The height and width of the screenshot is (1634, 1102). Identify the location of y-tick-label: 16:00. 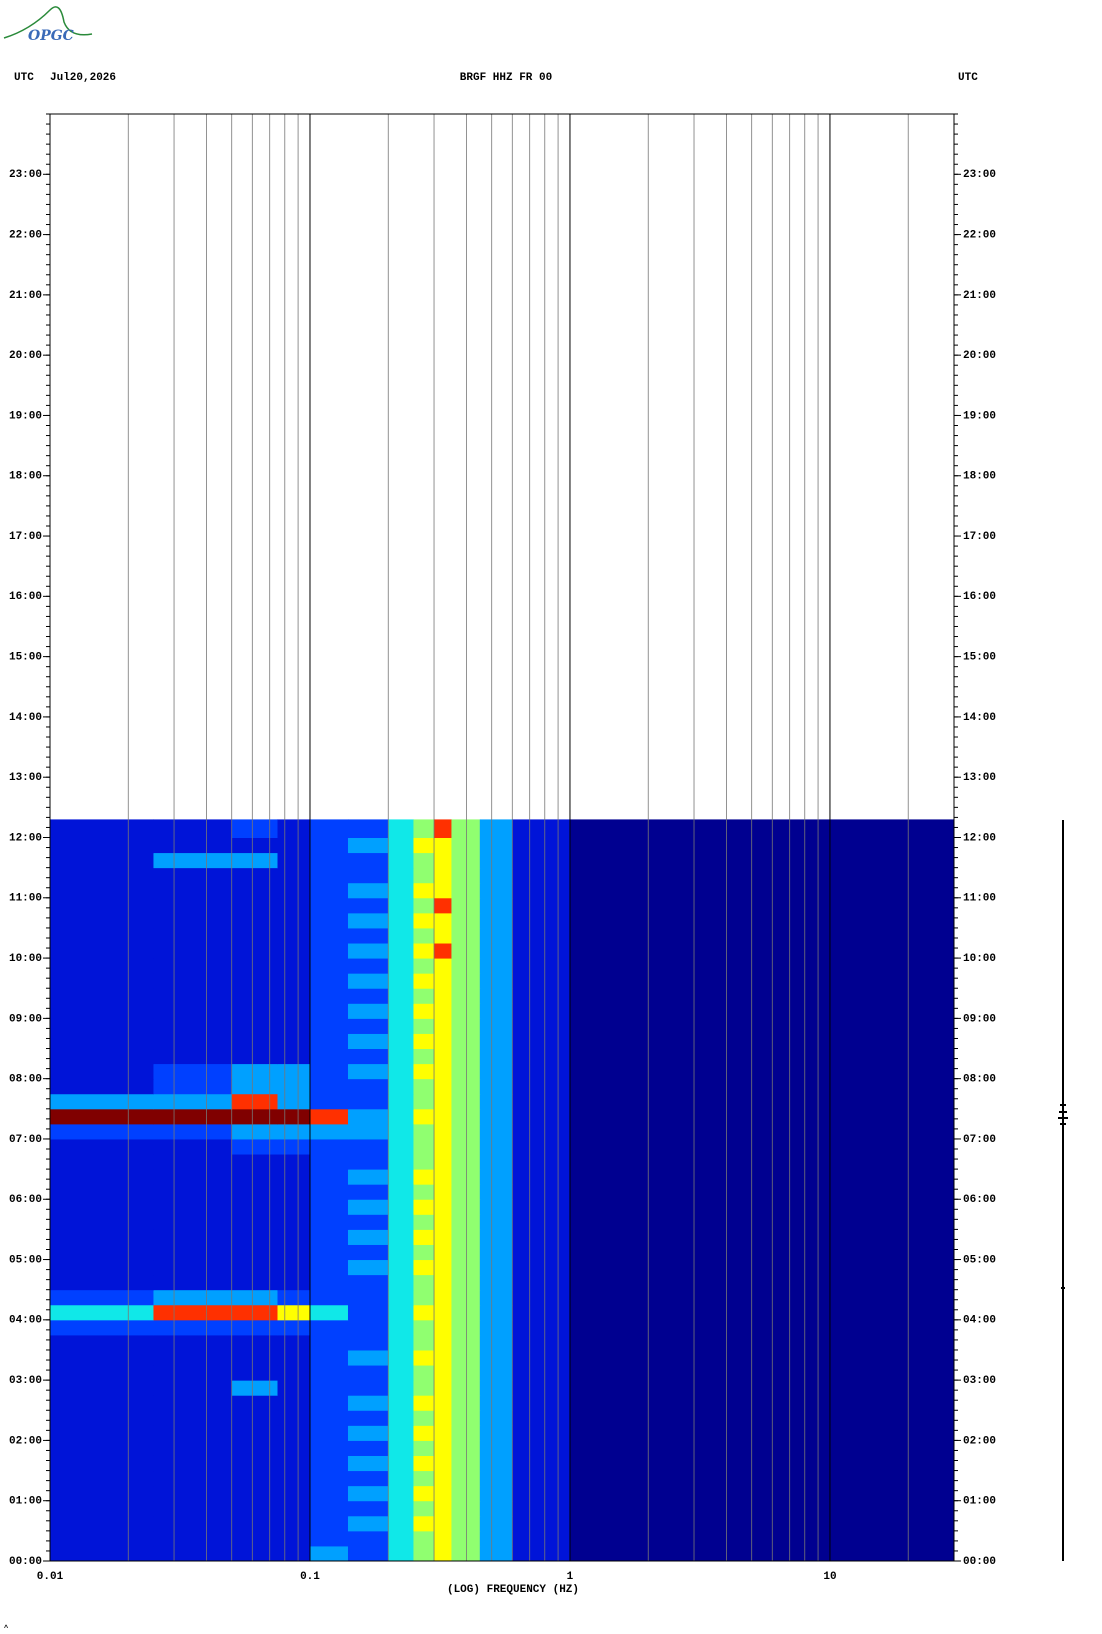
(25, 597).